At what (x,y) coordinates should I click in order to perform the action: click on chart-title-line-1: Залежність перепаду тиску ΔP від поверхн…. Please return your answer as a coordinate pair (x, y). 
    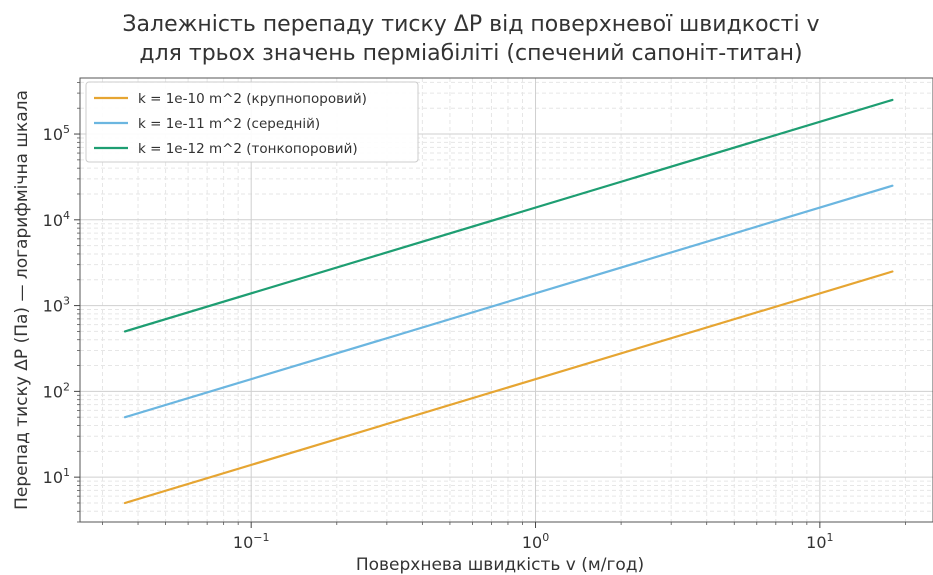
    Looking at the image, I should click on (470, 24).